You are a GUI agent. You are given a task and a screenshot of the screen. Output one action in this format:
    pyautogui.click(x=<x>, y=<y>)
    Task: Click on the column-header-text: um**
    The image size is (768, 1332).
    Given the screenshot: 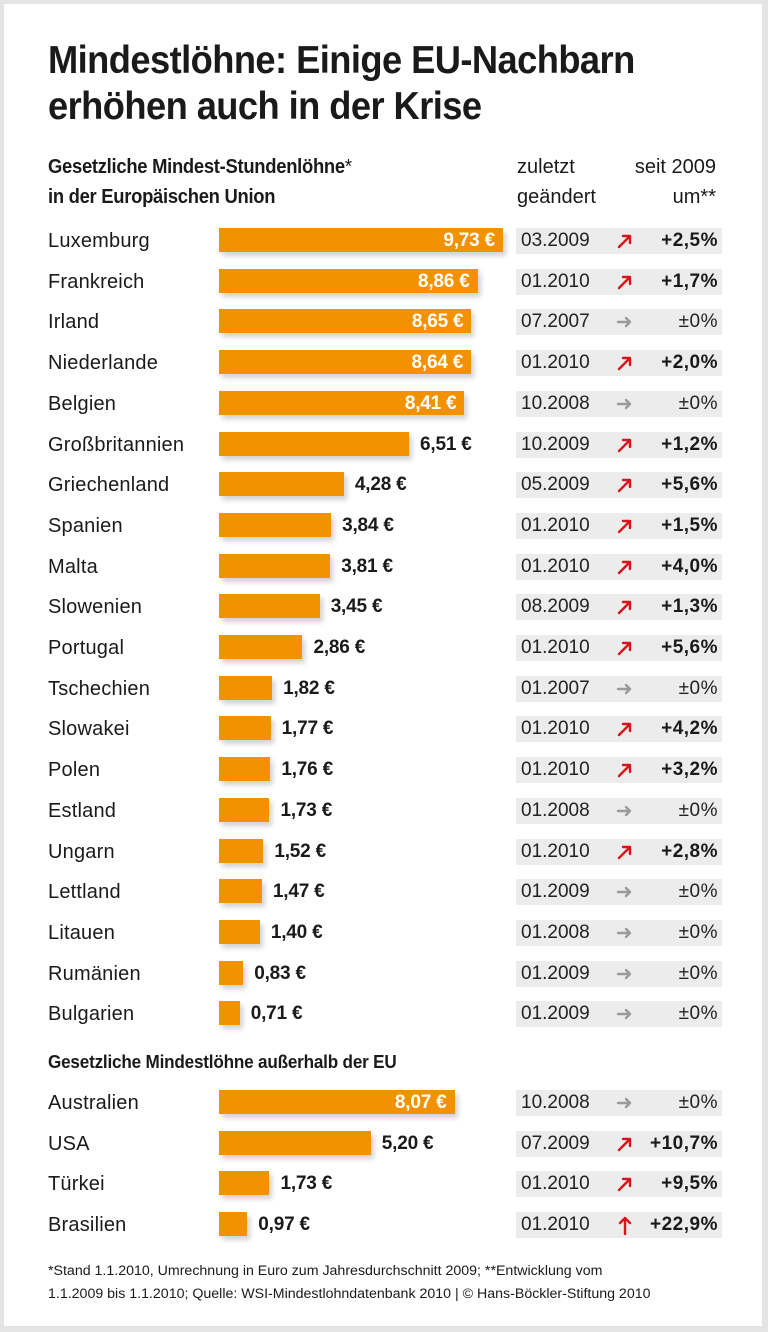 What is the action you would take?
    pyautogui.click(x=694, y=197)
    